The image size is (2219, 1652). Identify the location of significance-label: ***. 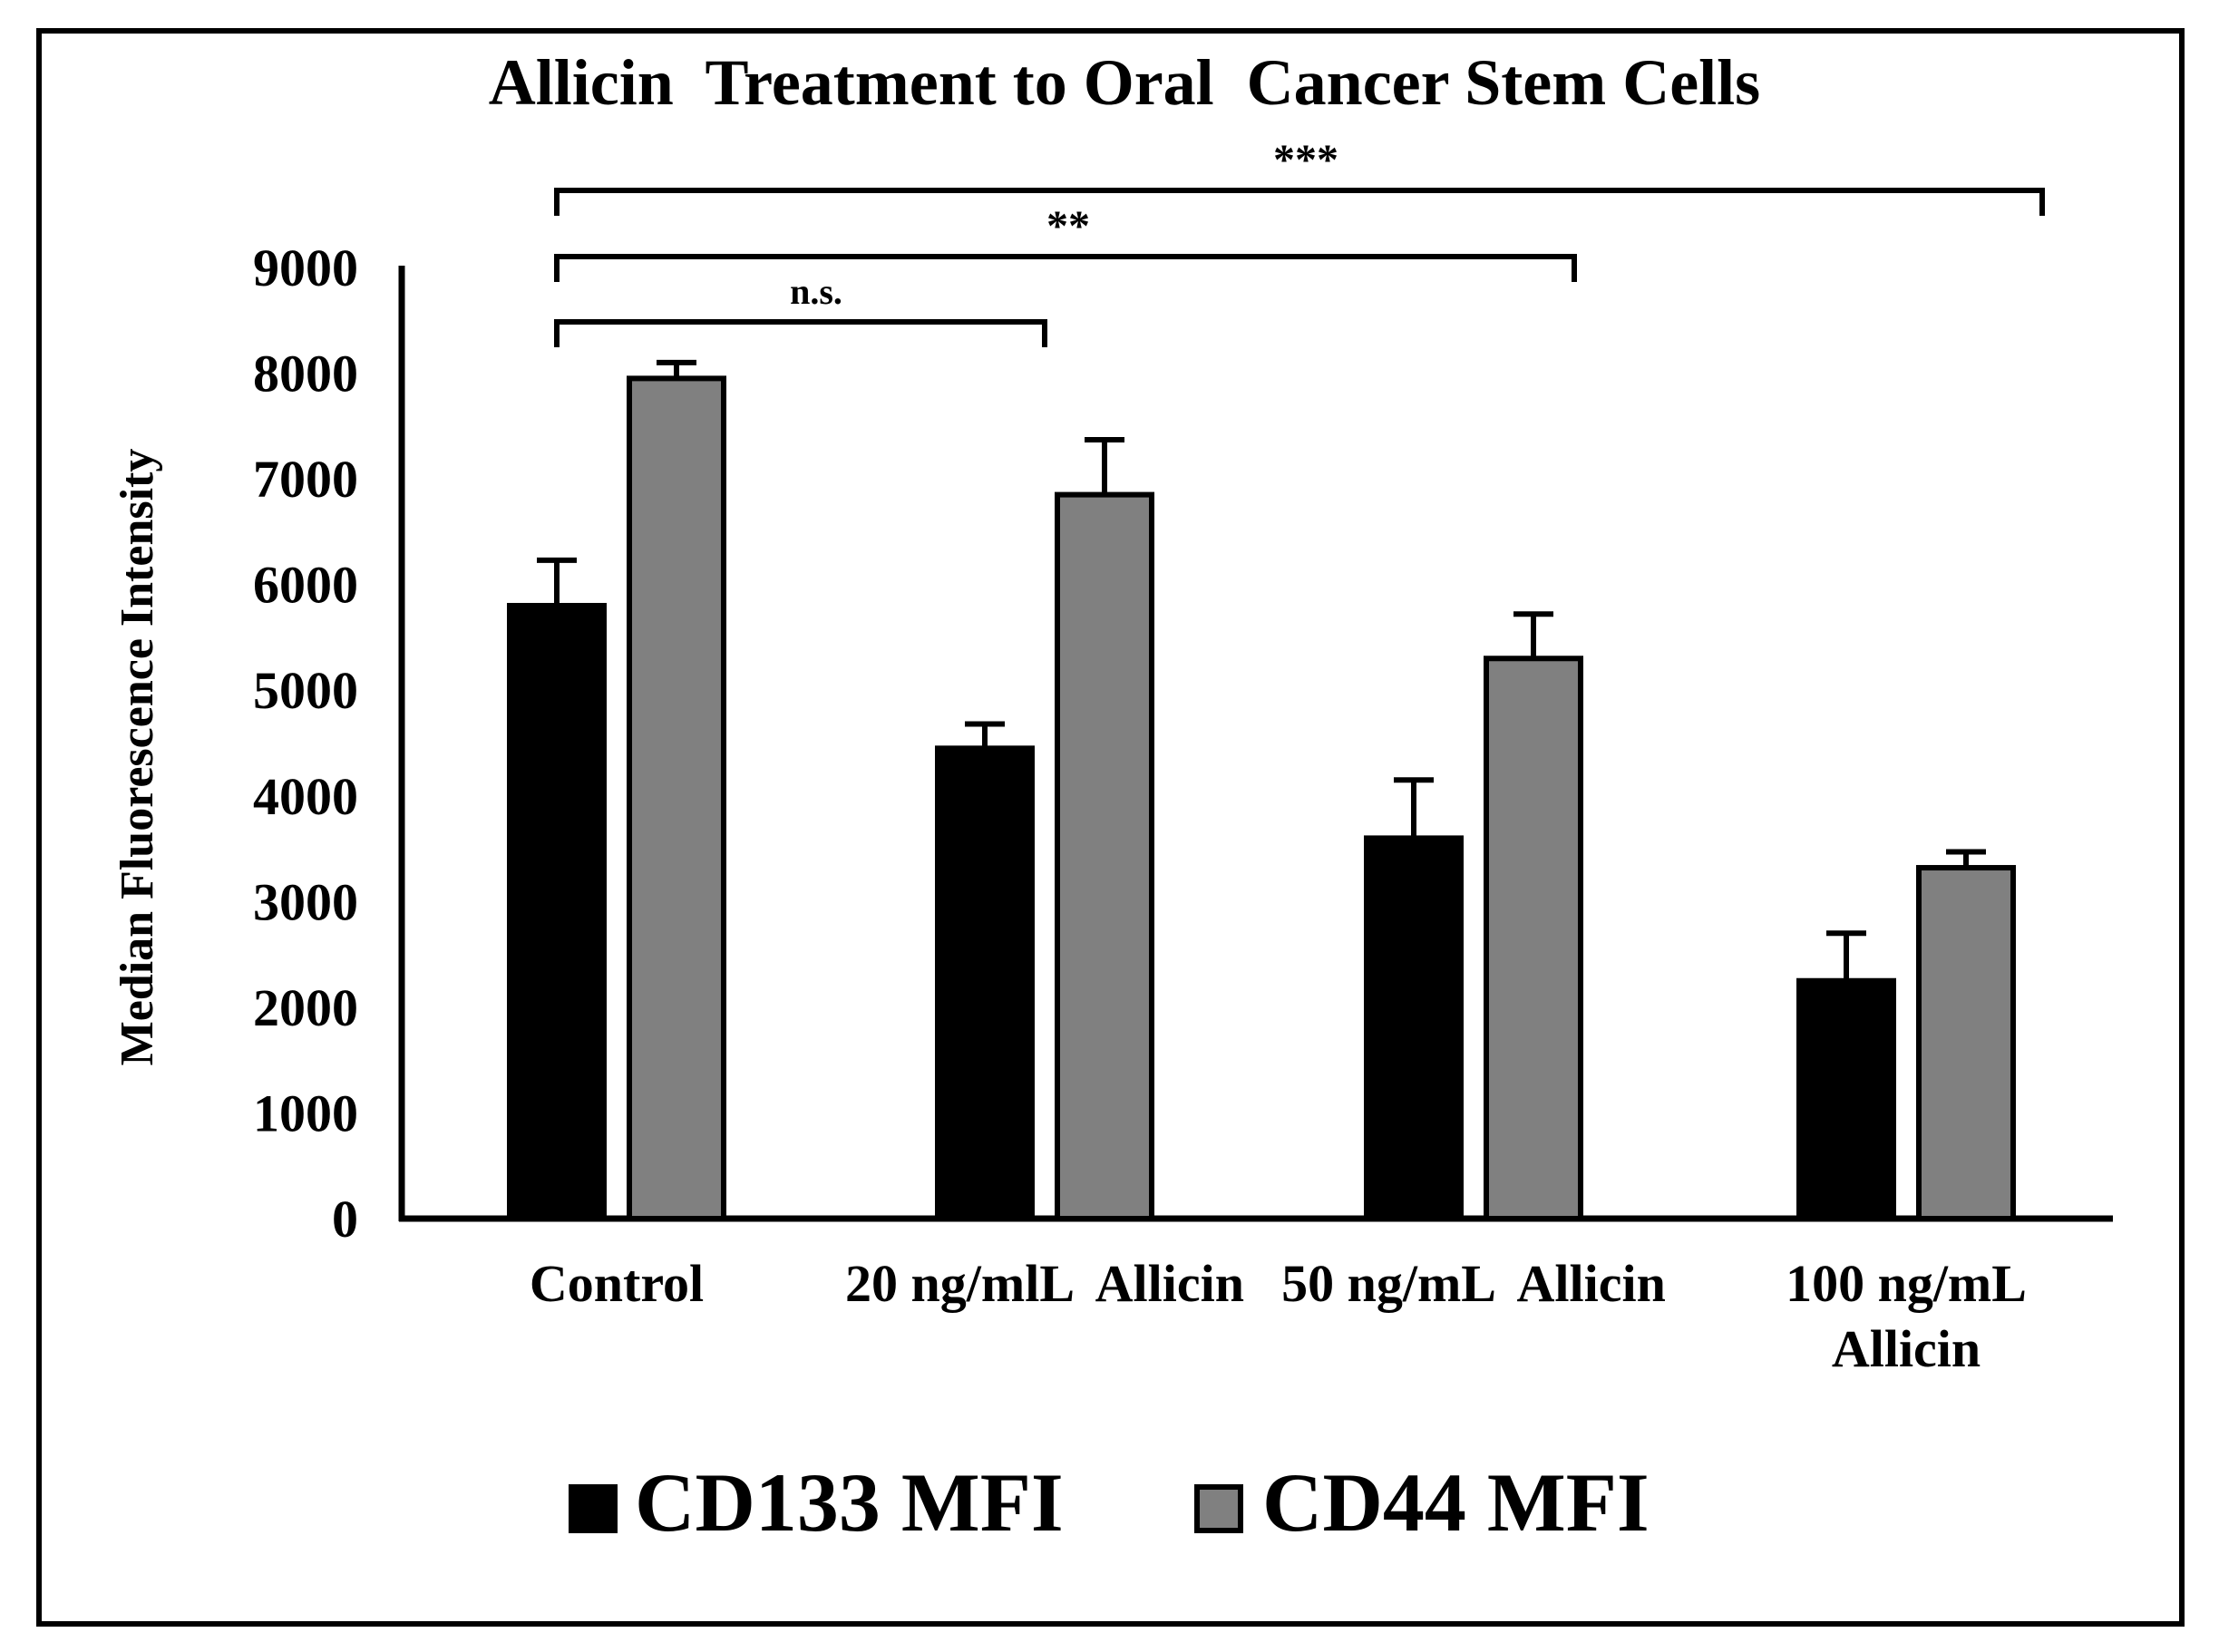
(1305, 160).